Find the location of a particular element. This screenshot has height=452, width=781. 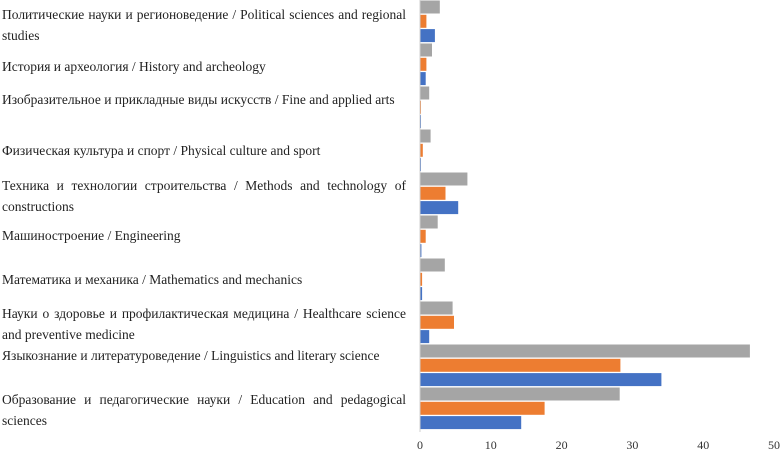

x-tick-label: 20 is located at coordinates (562, 445).